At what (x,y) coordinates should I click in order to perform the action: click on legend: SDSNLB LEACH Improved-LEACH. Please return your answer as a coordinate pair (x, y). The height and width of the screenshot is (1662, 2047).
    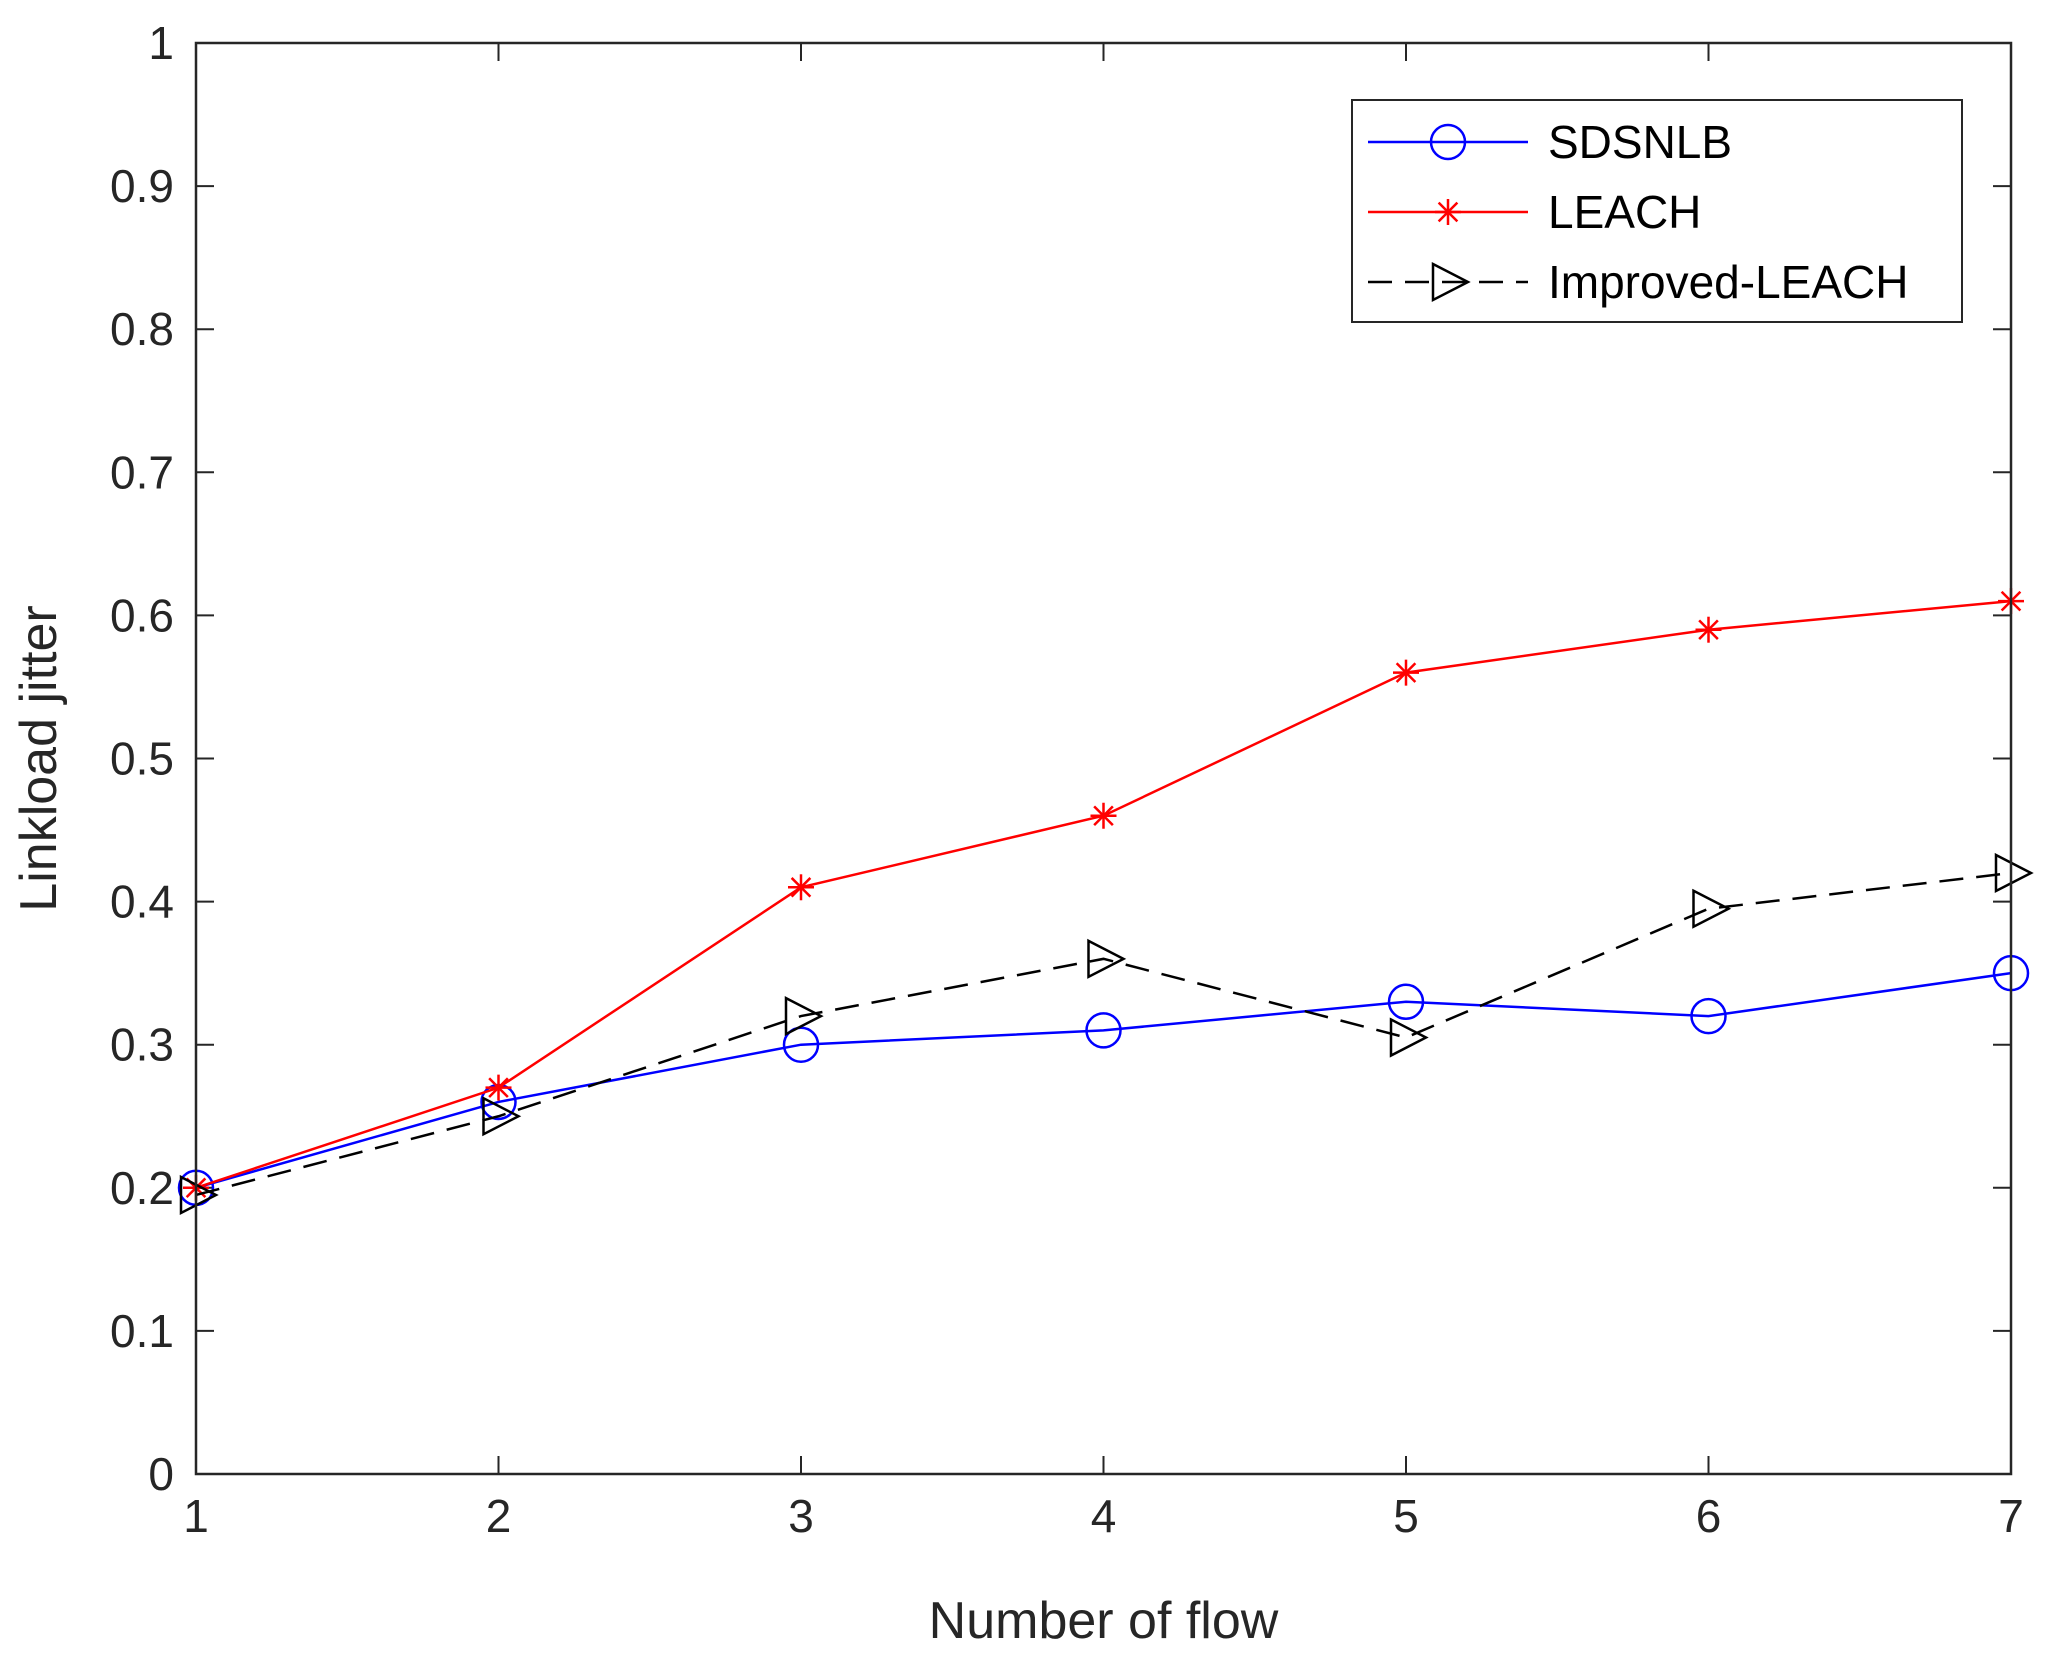
    Looking at the image, I should click on (1657, 211).